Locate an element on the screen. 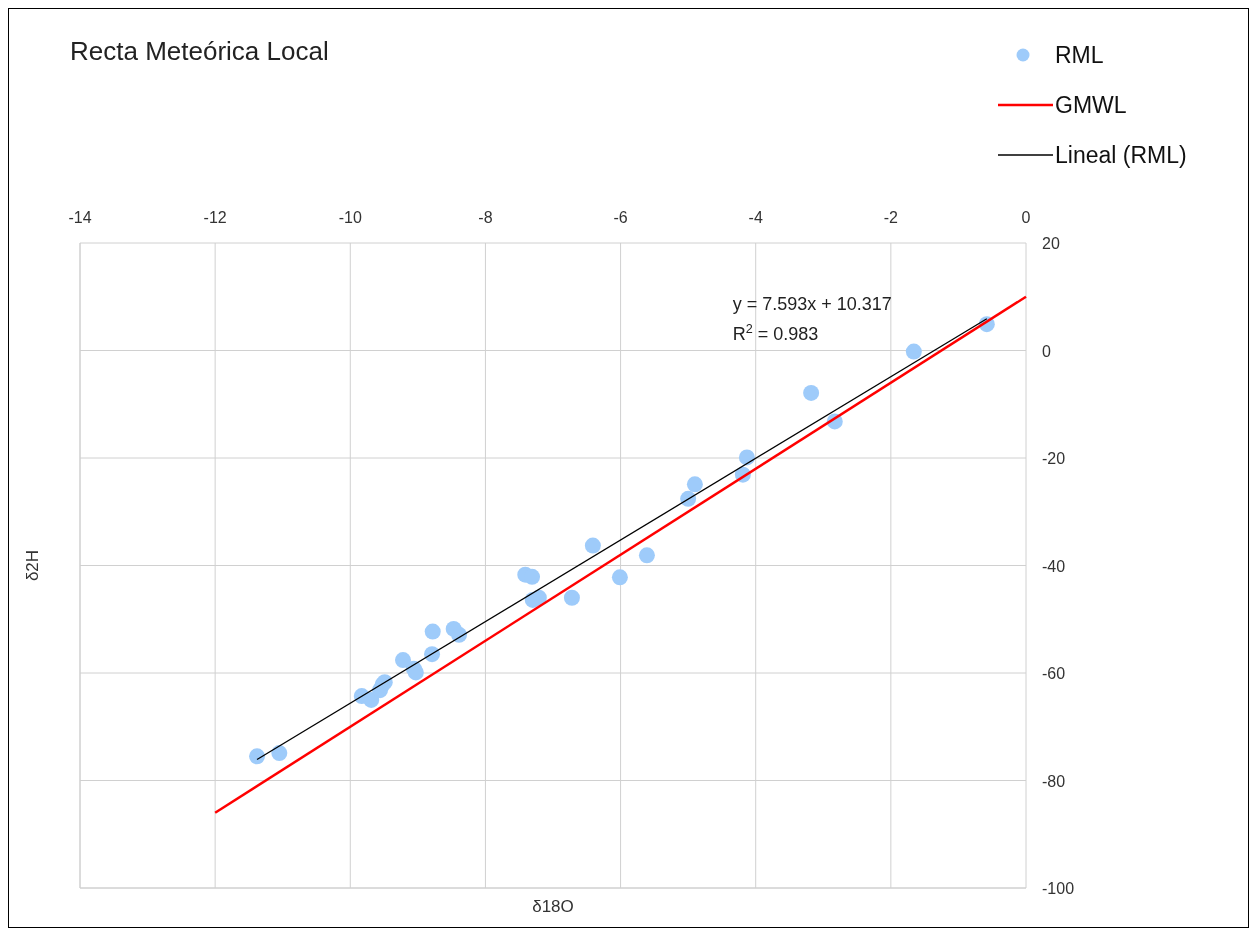  y-tick-label: -20 is located at coordinates (1054, 458).